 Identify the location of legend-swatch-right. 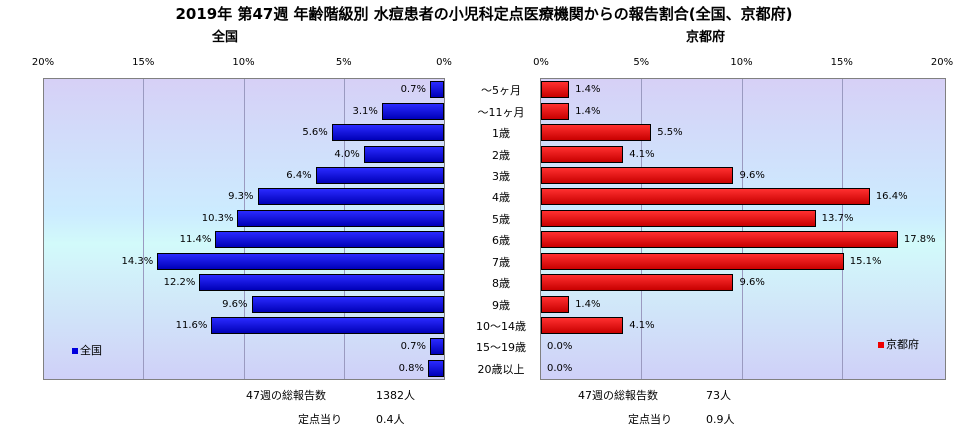
(881, 345).